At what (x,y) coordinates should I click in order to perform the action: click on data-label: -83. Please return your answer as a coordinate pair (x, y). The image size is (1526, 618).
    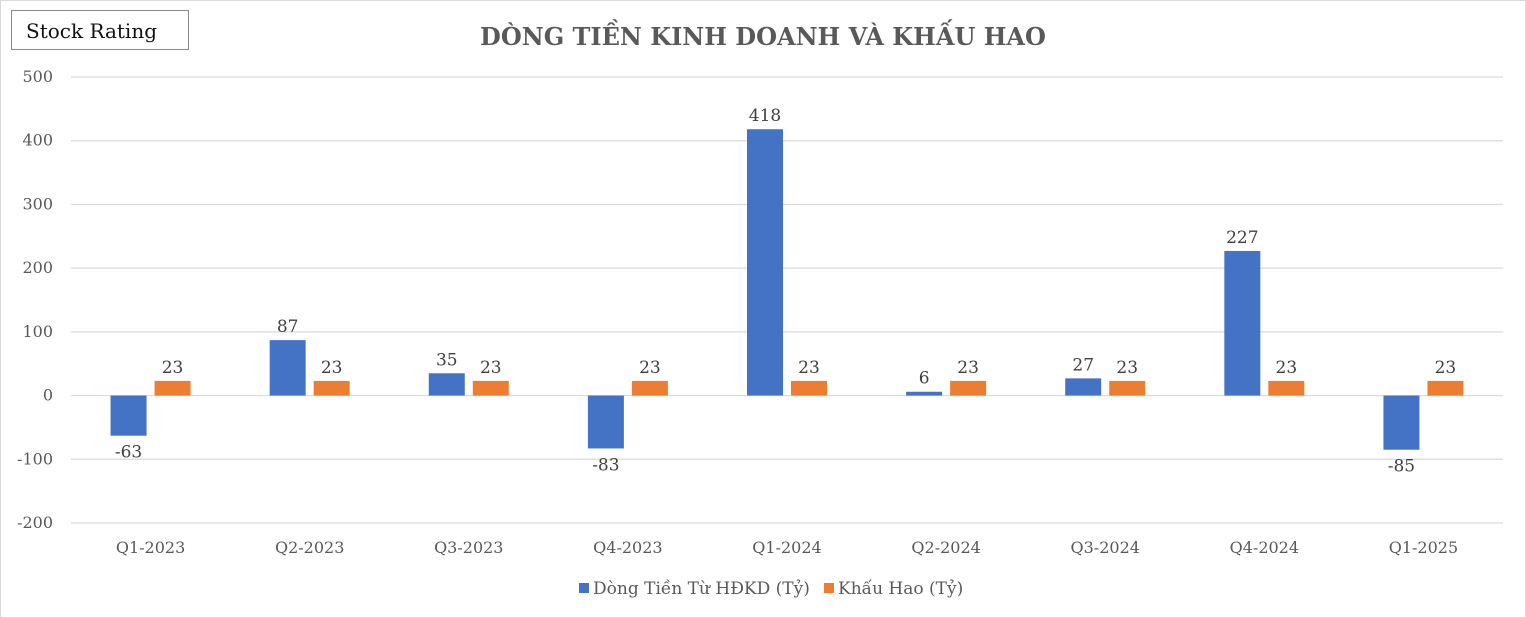
    Looking at the image, I should click on (605, 465).